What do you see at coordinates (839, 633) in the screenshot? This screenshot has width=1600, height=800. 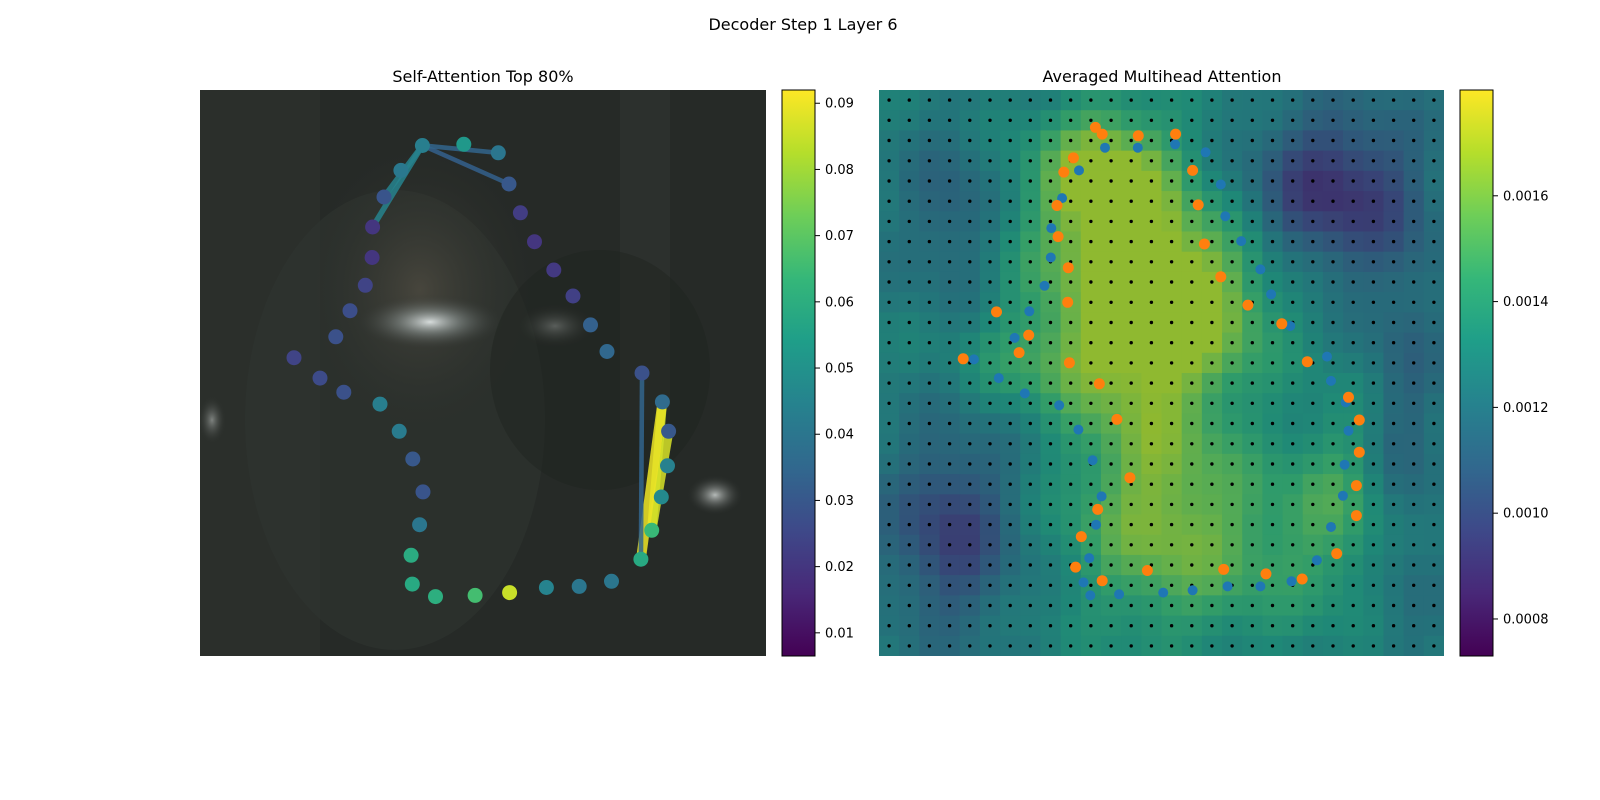 I see `colorbar-tick-label: 0.01` at bounding box center [839, 633].